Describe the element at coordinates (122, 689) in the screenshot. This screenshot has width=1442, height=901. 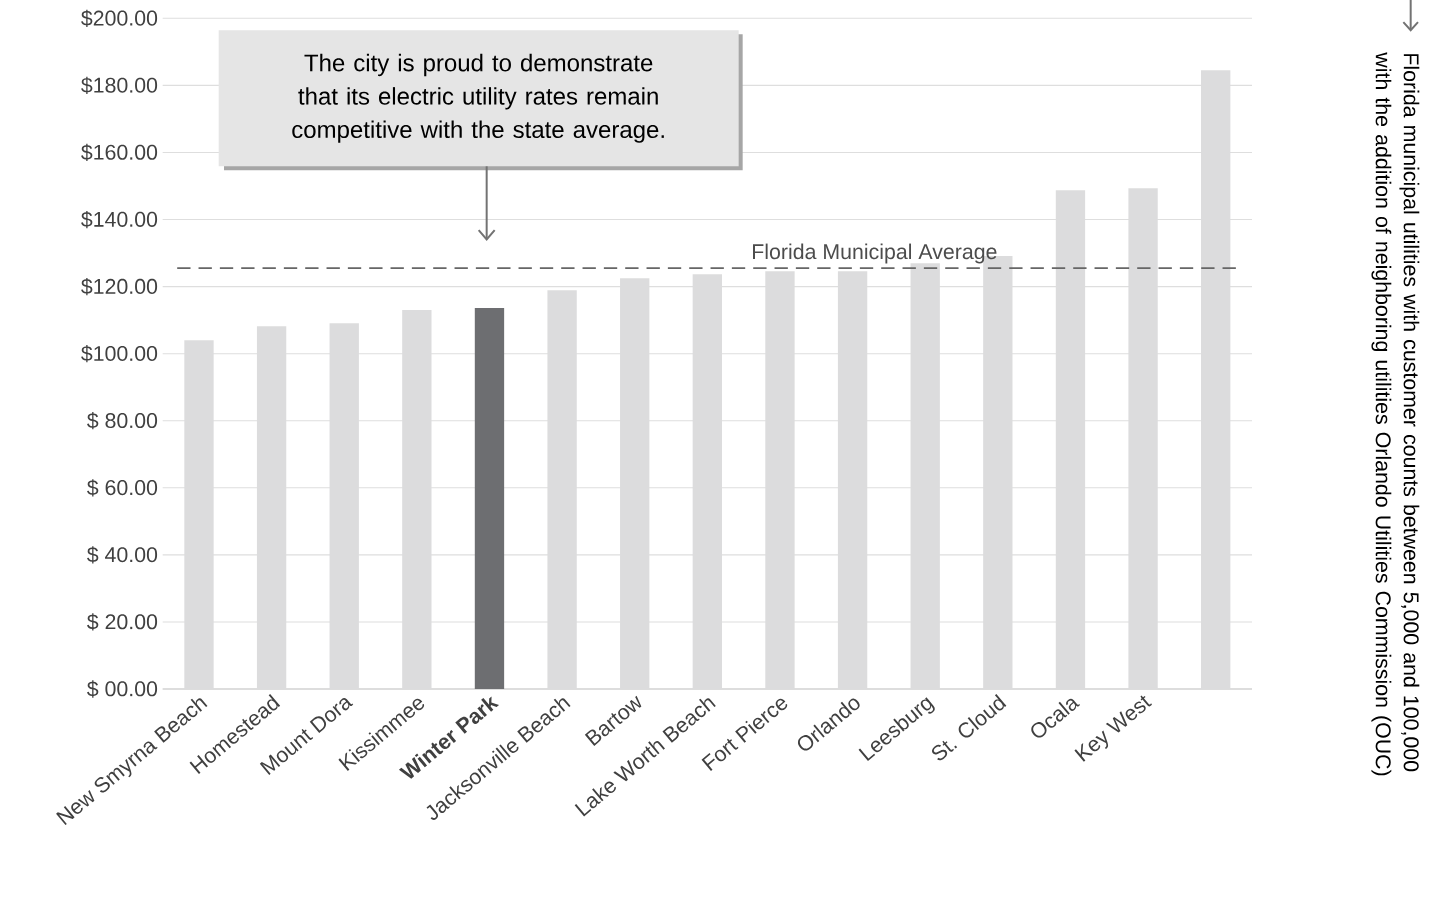
I see `y-tick-label: $ 00.00` at that location.